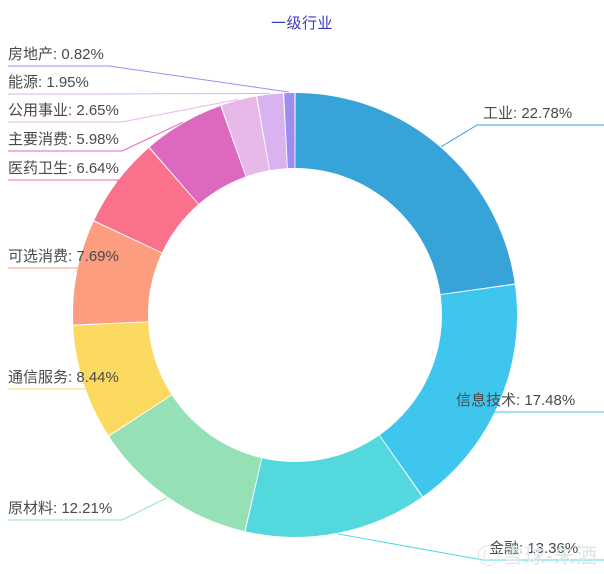 The image size is (604, 574). Describe the element at coordinates (534, 548) in the screenshot. I see `slice-label-jinrong: 金融: 13.36%` at that location.